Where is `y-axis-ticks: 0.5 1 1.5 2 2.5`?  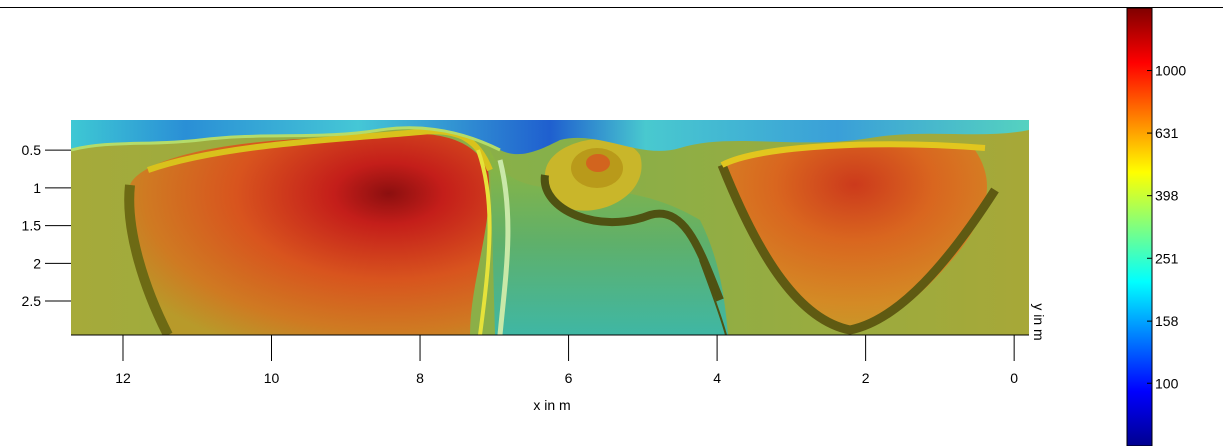
y-axis-ticks: 0.5 1 1.5 2 2.5 is located at coordinates (46, 225).